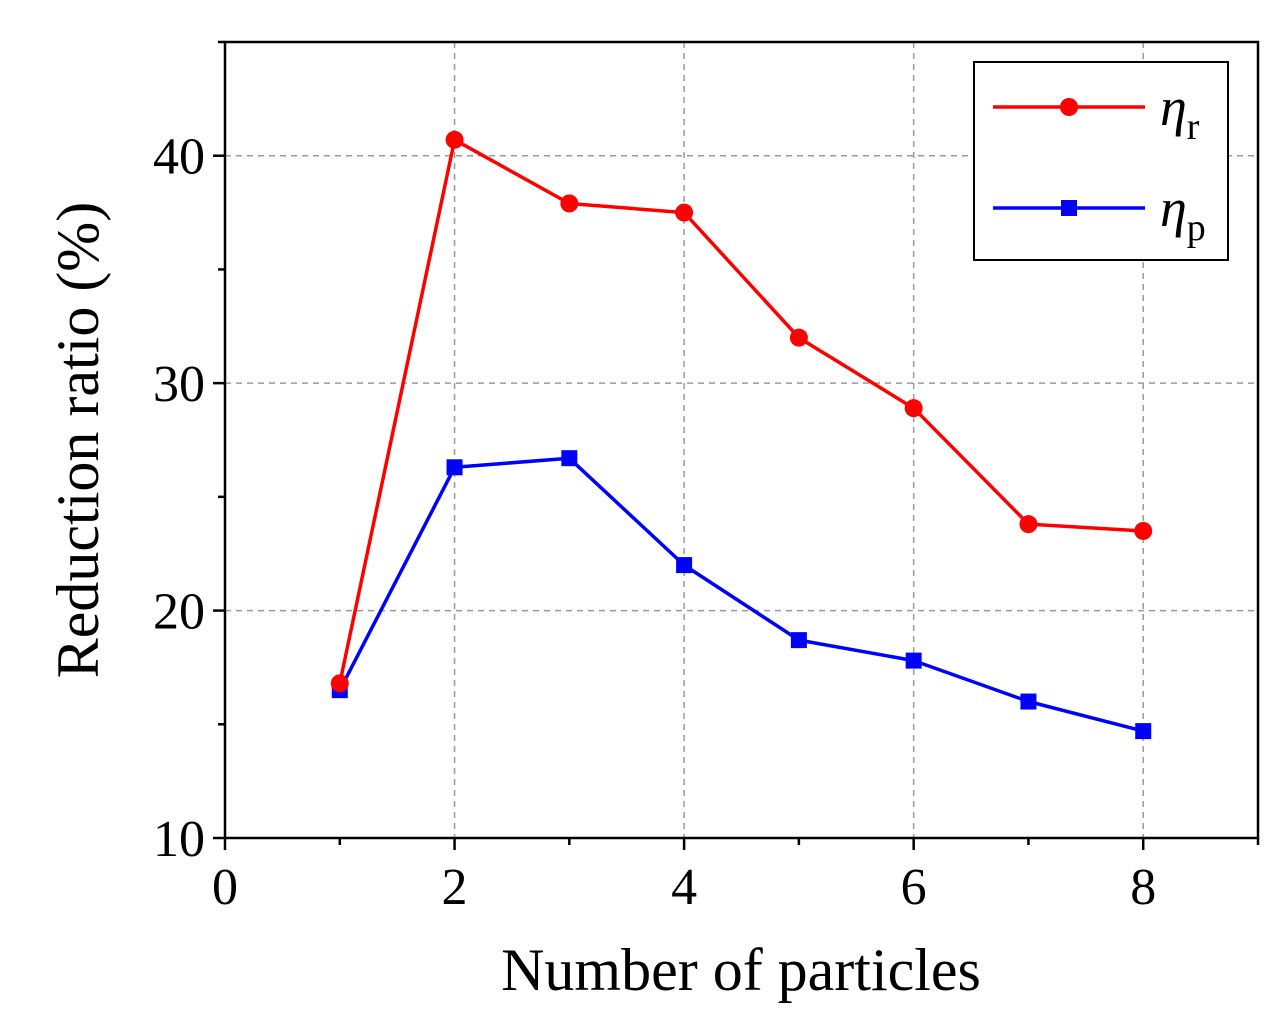 The image size is (1288, 1027). I want to click on y-tick-label-20: 20, so click(179, 612).